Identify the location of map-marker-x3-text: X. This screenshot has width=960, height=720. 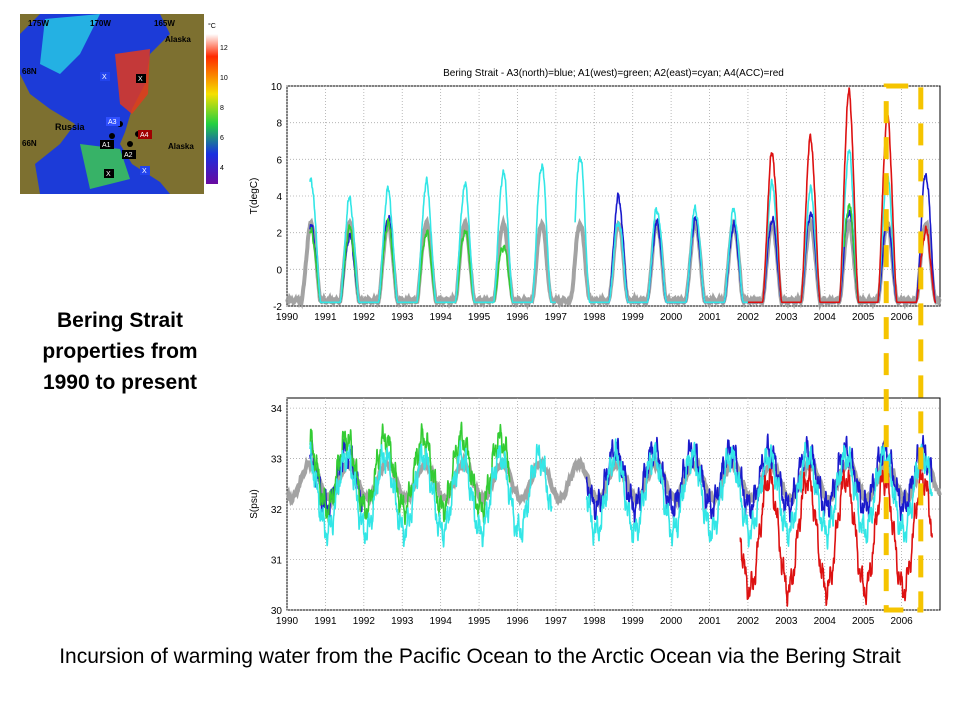
(108, 174).